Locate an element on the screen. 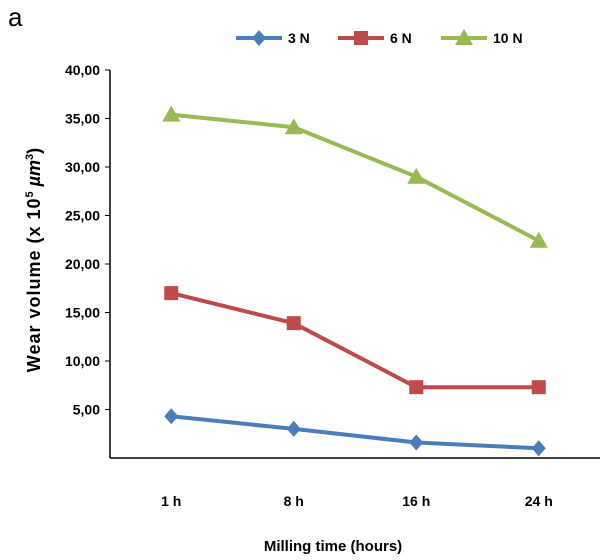  y-axis-title: Wear volume (x 105 µm3) is located at coordinates (34, 260).